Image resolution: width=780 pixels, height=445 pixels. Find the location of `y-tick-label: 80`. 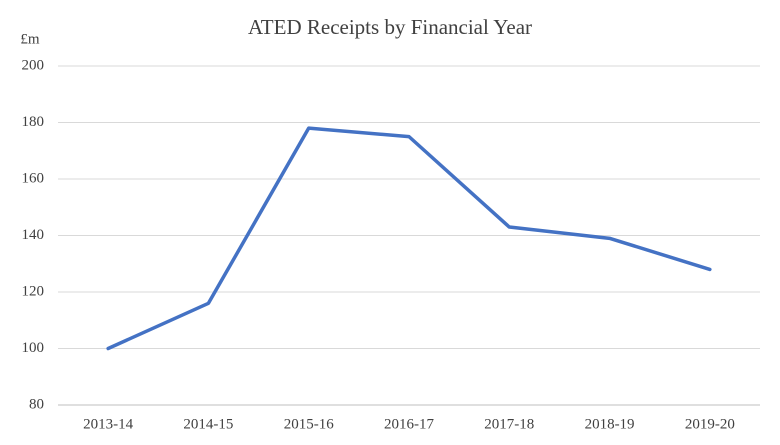

y-tick-label: 80 is located at coordinates (36, 404).